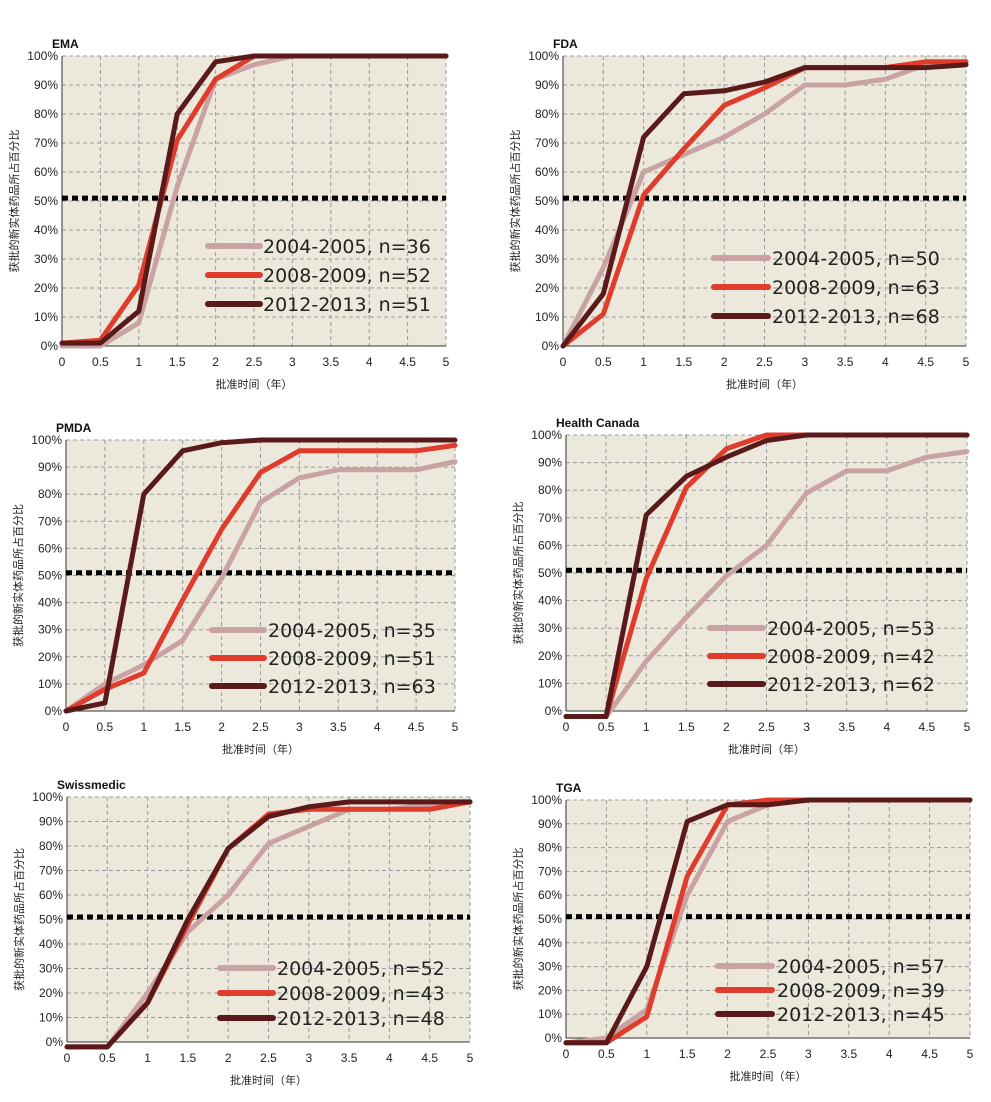 The height and width of the screenshot is (1102, 991). I want to click on legend-label: 2004-2005, n=57, so click(861, 967).